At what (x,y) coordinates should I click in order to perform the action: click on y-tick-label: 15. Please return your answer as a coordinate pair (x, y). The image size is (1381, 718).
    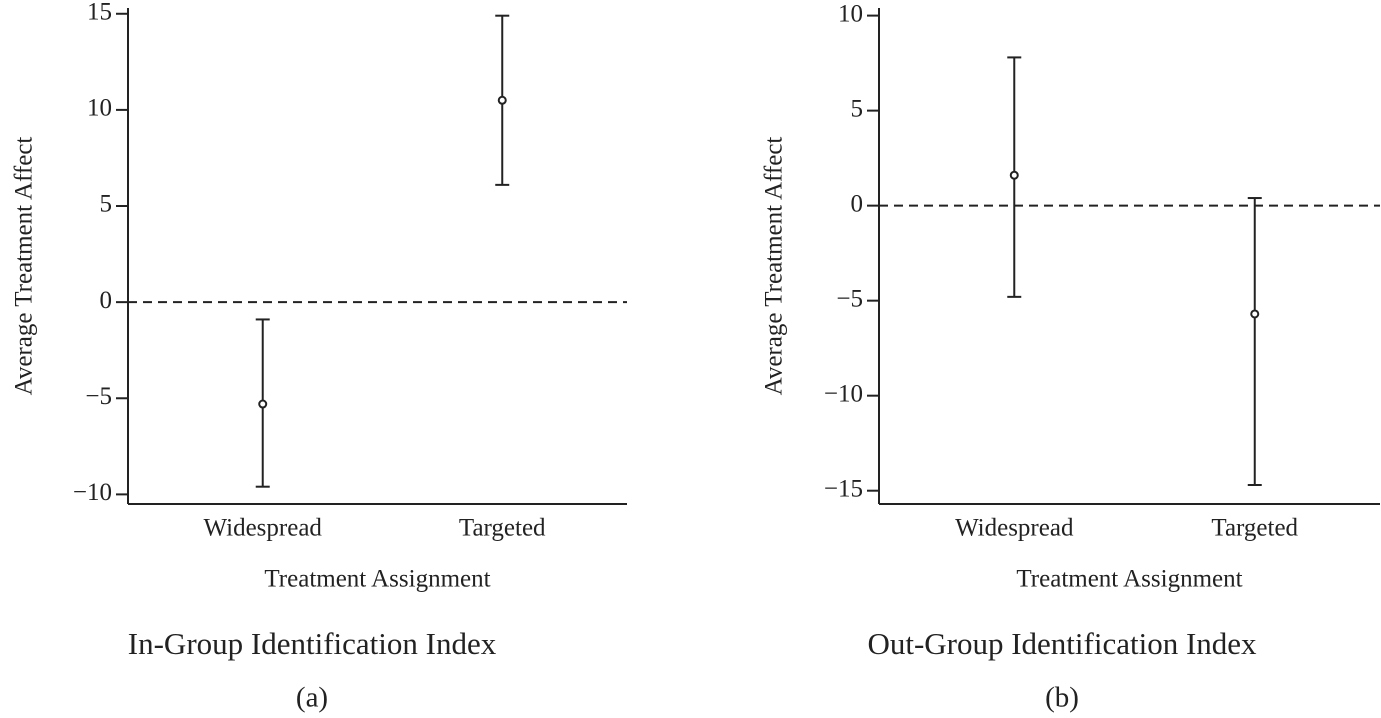
    Looking at the image, I should click on (99, 13).